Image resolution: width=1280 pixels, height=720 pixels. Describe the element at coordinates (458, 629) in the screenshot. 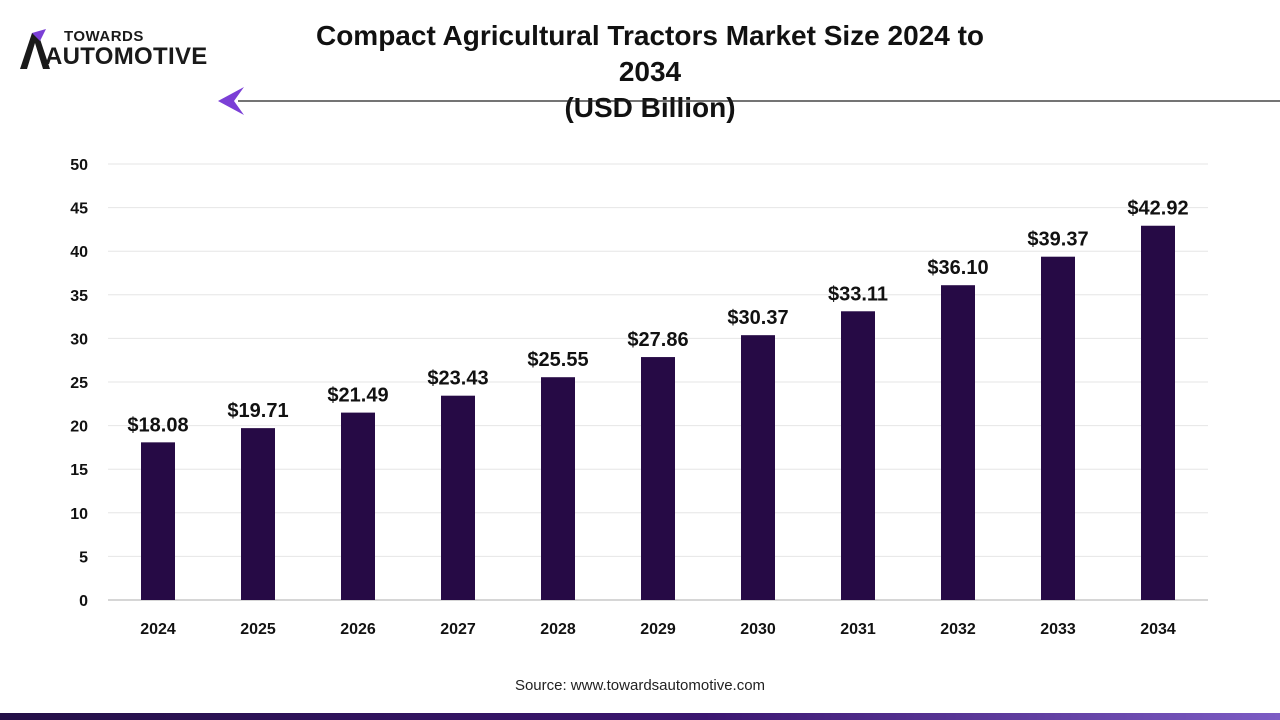

I see `x-tick-label-2027: 2027` at that location.